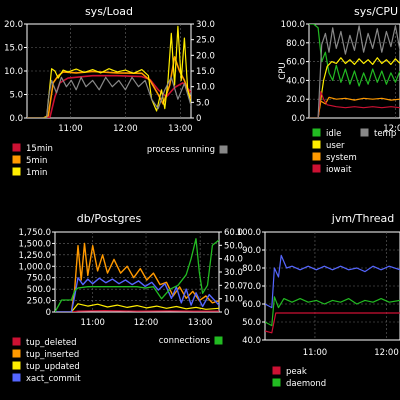  I want to click on series-line-daemond, so click(332, 311).